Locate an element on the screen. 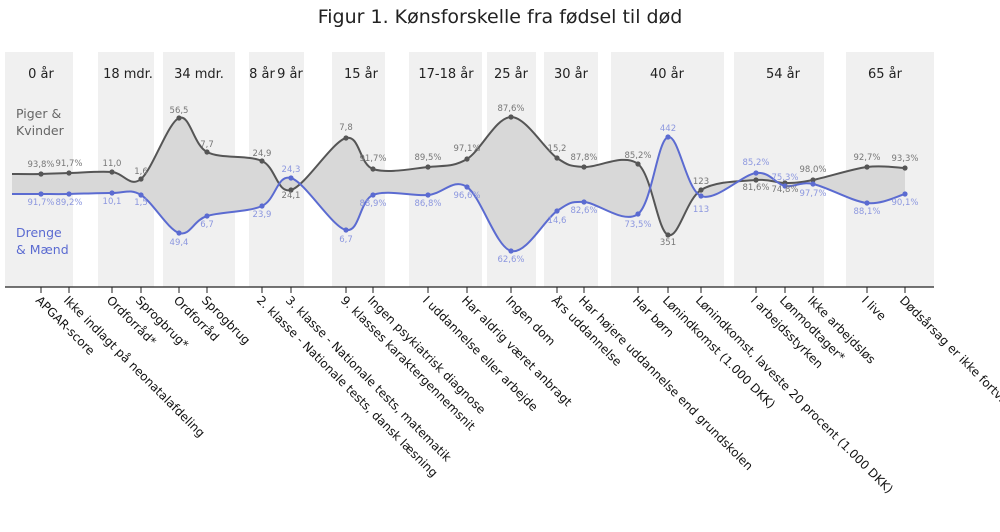 This screenshot has height=532, width=1000. value-label-female: 87,8% is located at coordinates (583, 158).